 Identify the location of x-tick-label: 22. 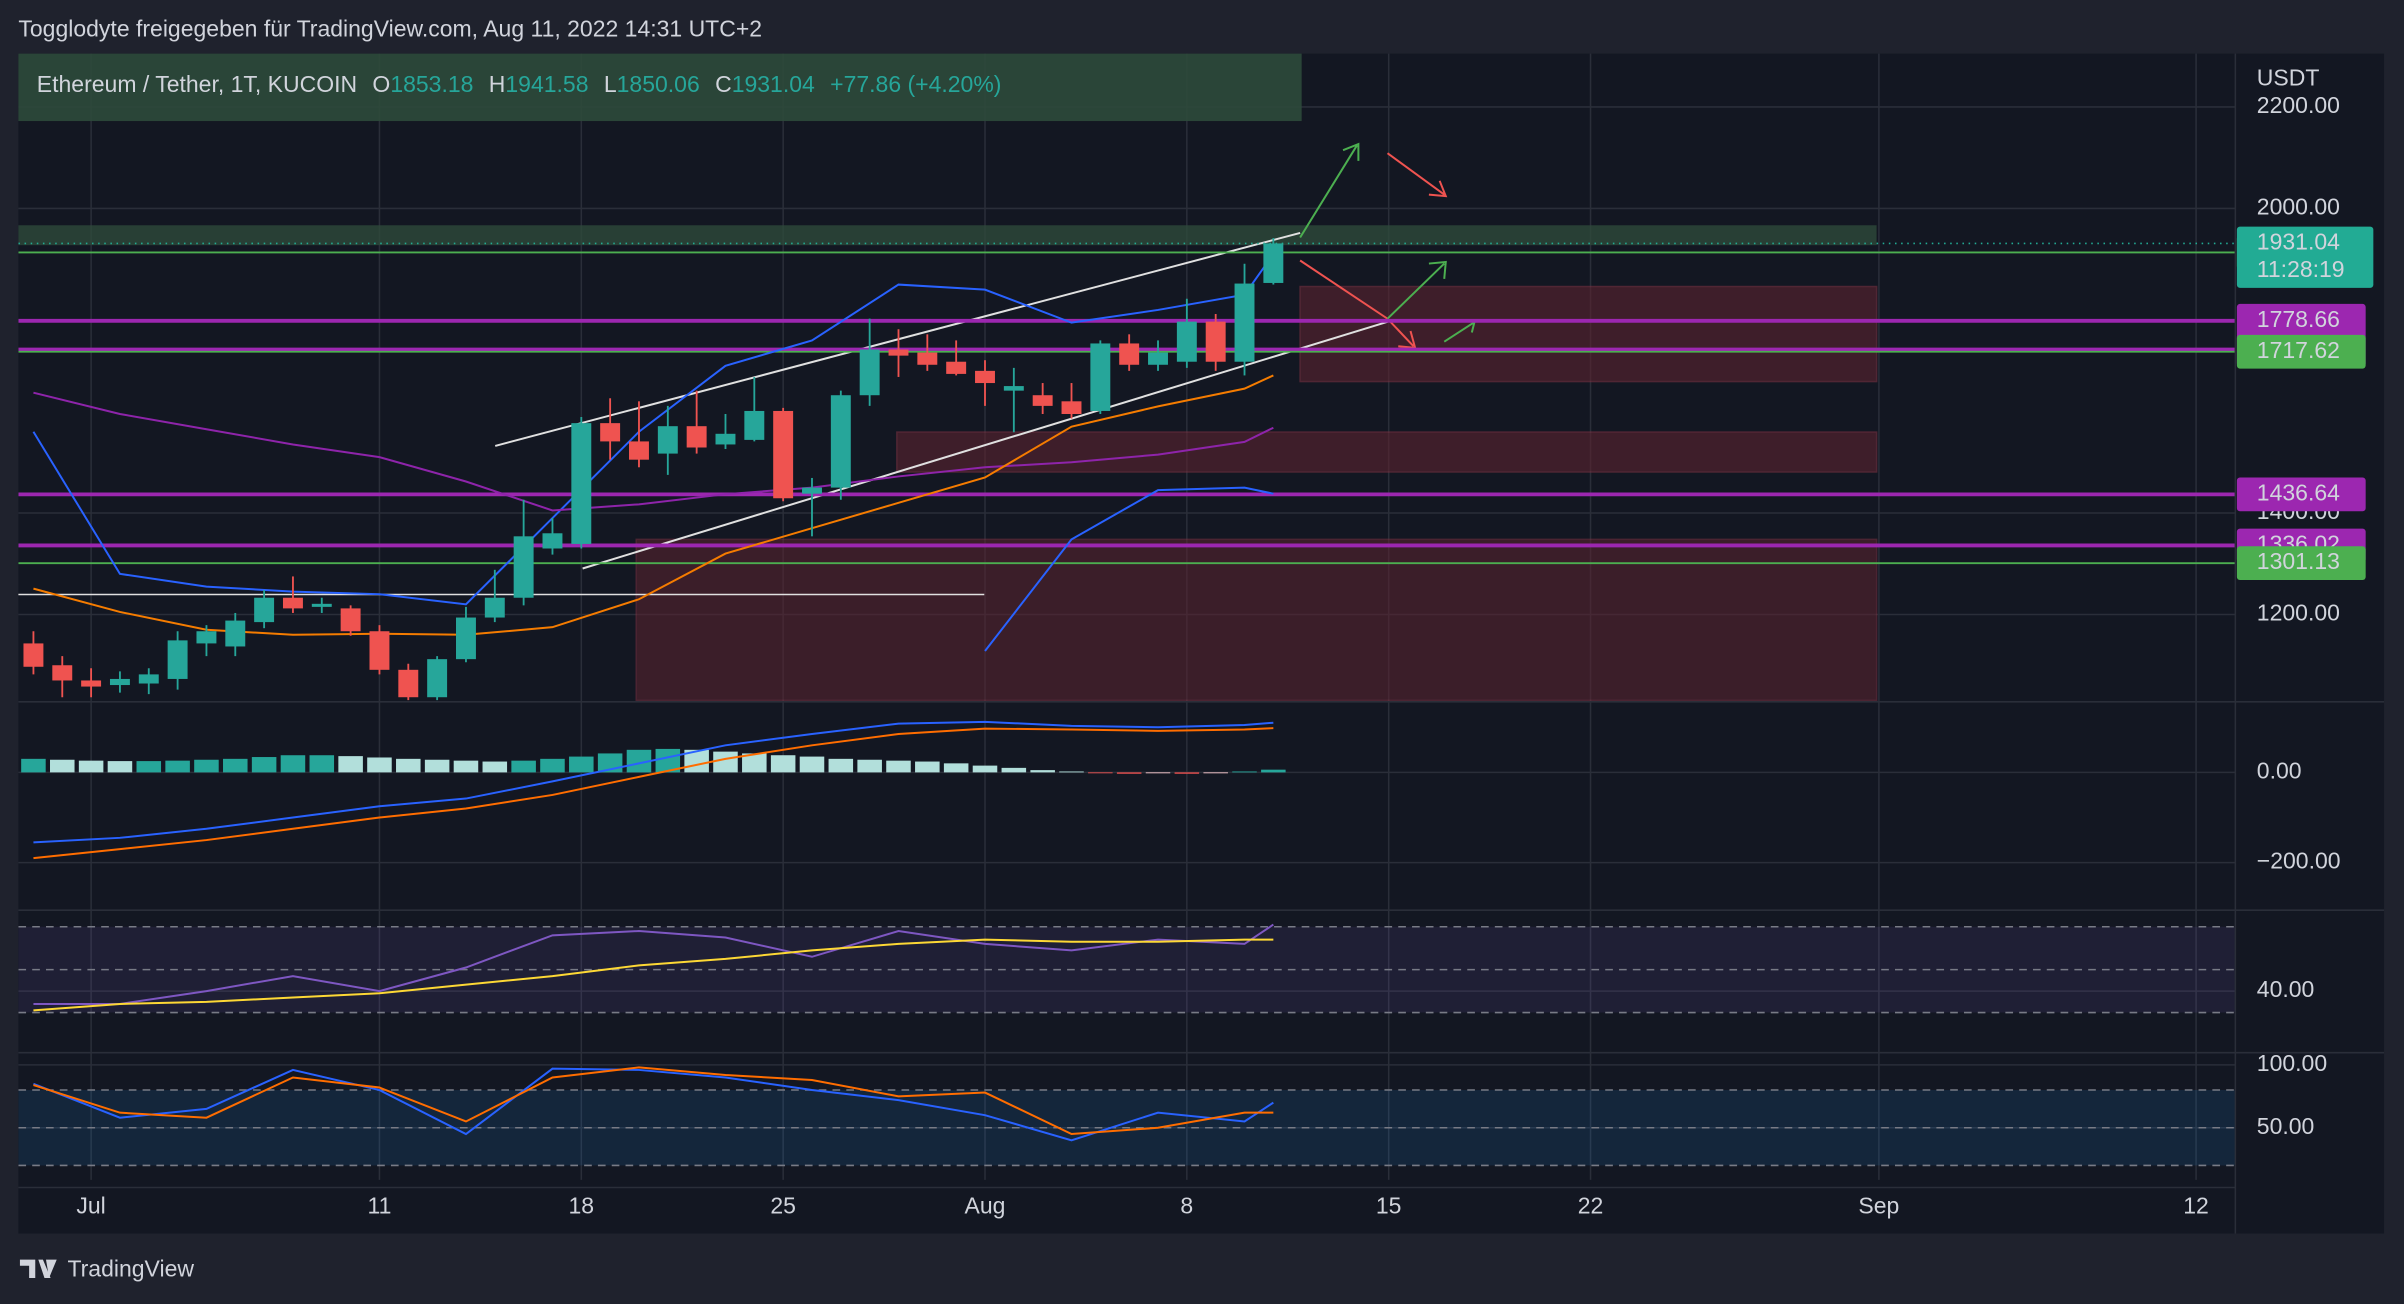
(1591, 1206).